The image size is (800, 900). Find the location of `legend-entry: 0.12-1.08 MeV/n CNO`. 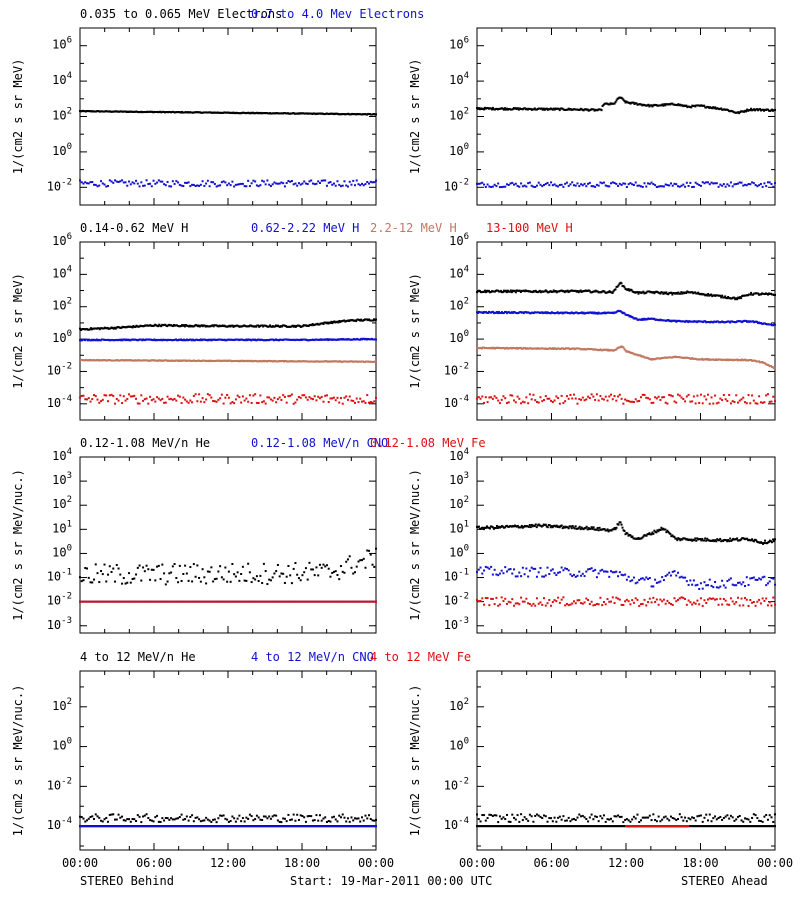

legend-entry: 0.12-1.08 MeV/n CNO is located at coordinates (319, 443).